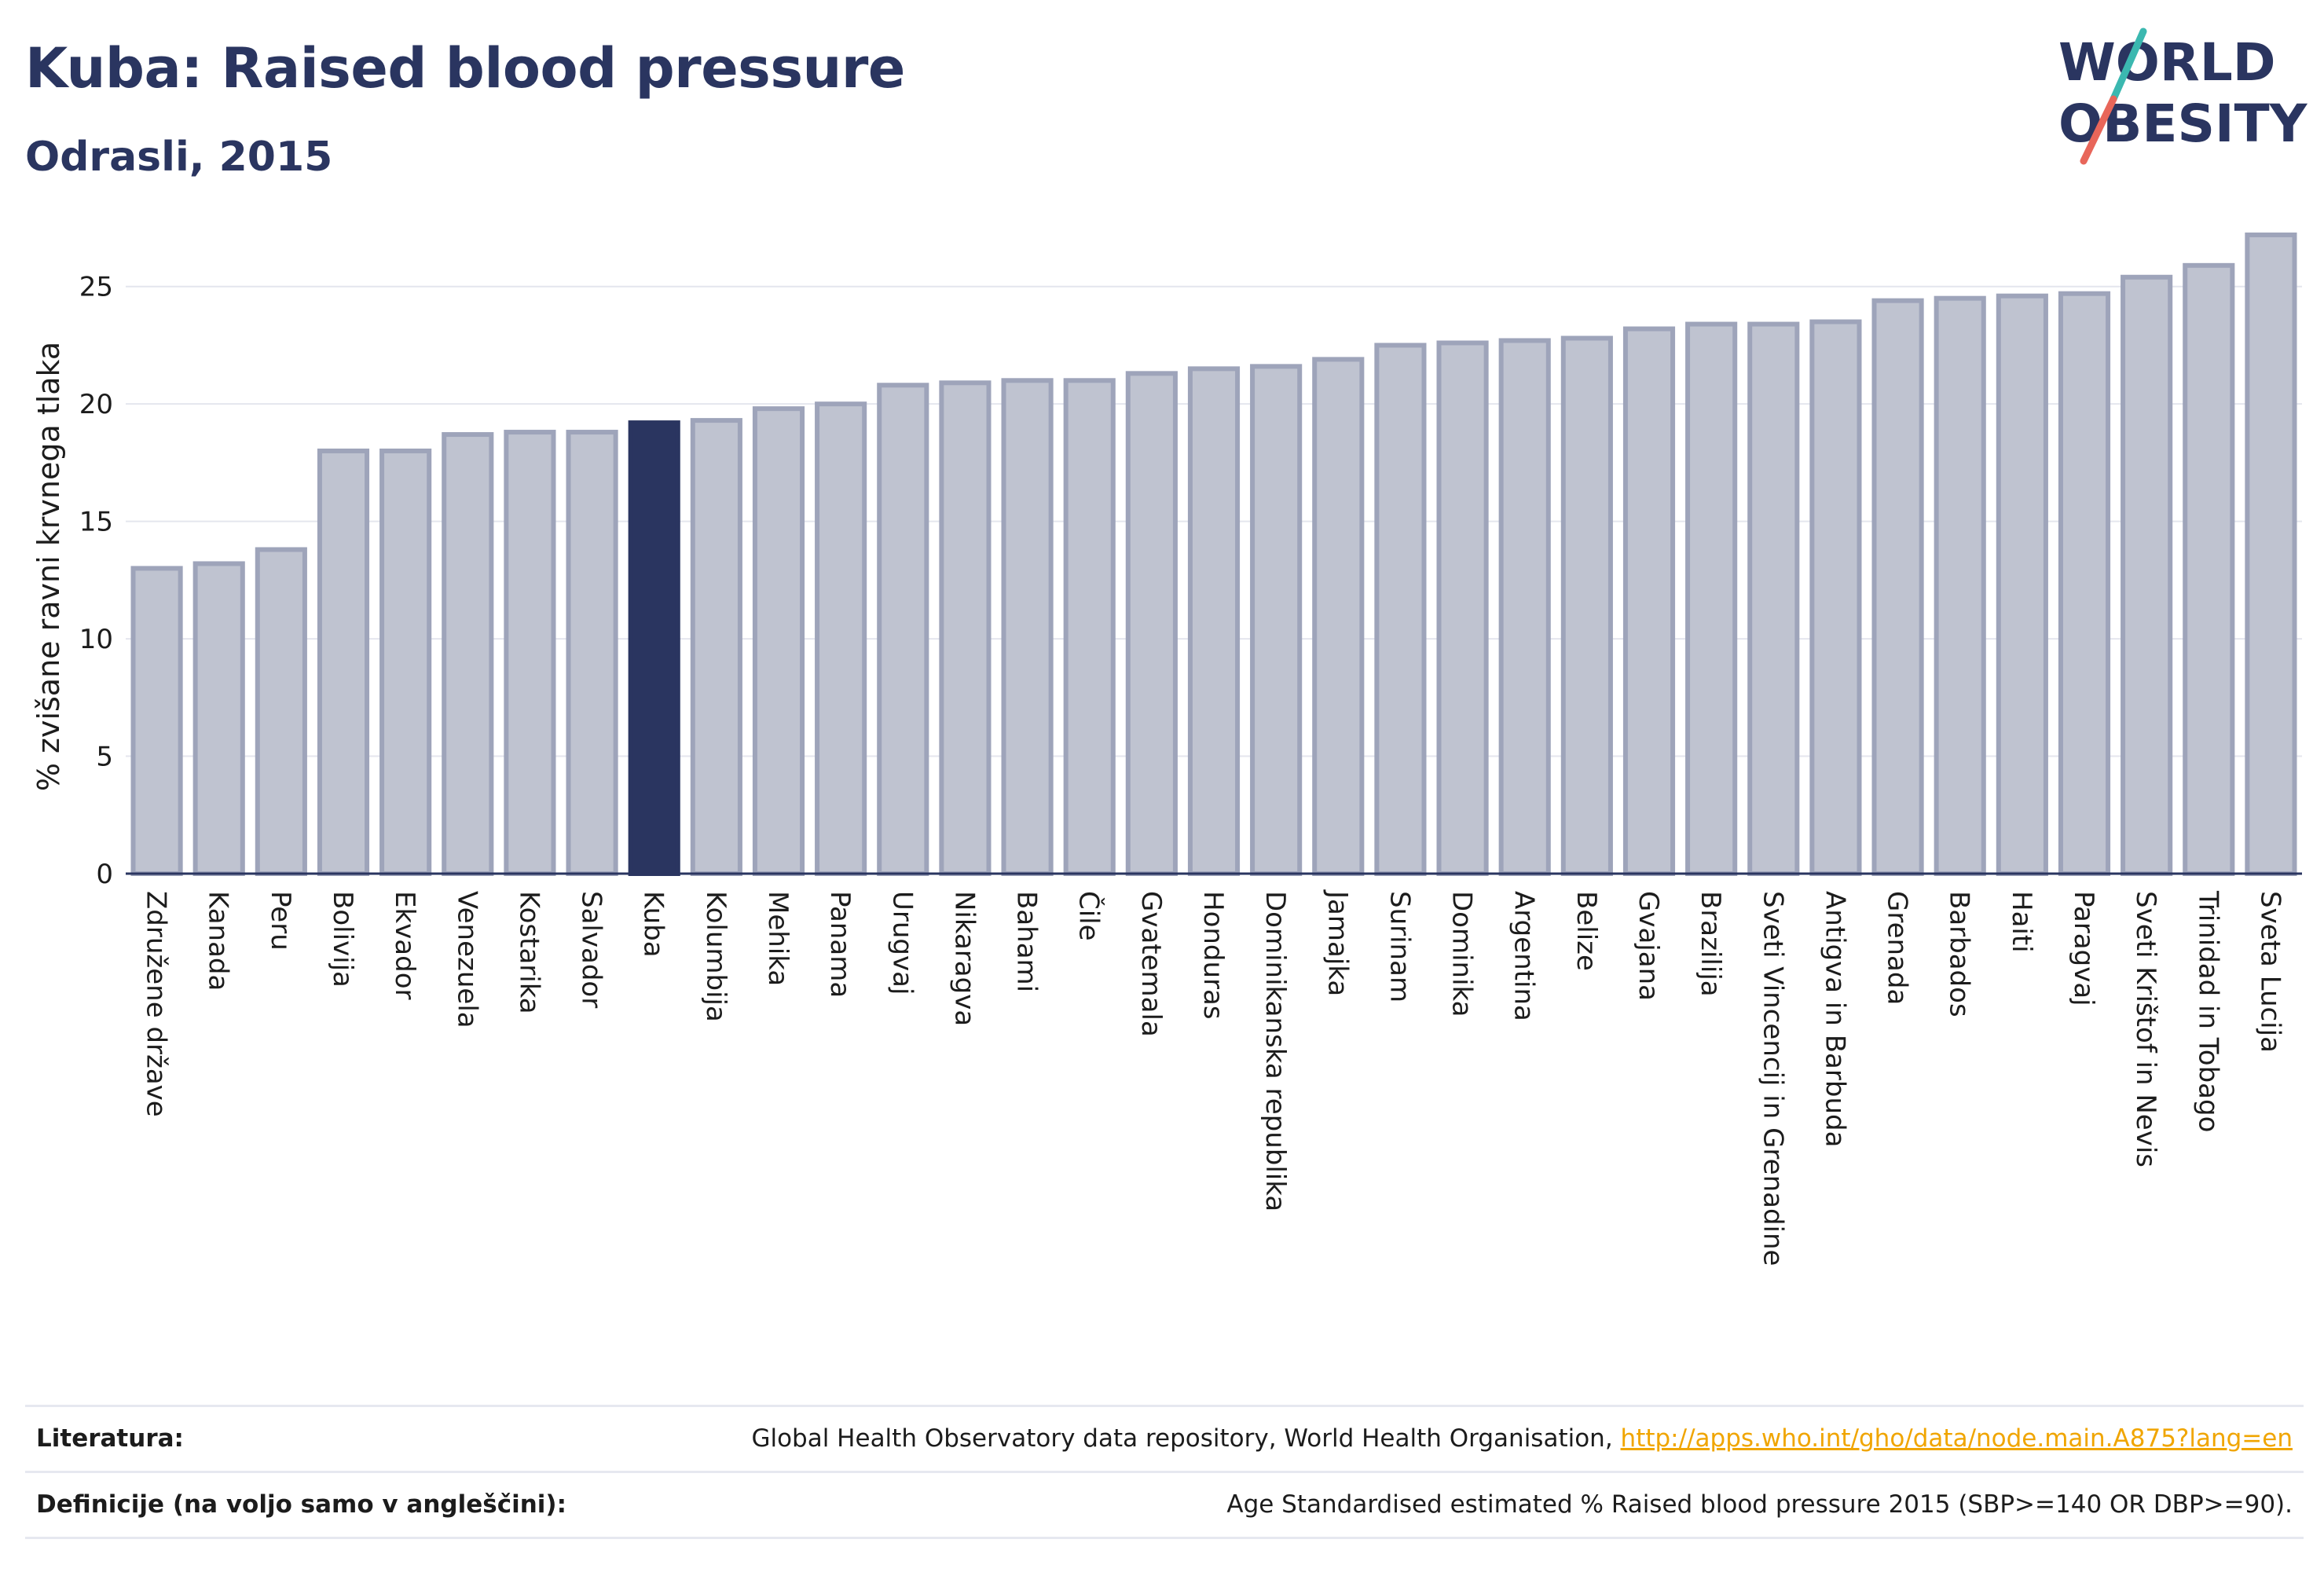 This screenshot has width=2324, height=1576. Describe the element at coordinates (841, 638) in the screenshot. I see `bar-panama` at that location.